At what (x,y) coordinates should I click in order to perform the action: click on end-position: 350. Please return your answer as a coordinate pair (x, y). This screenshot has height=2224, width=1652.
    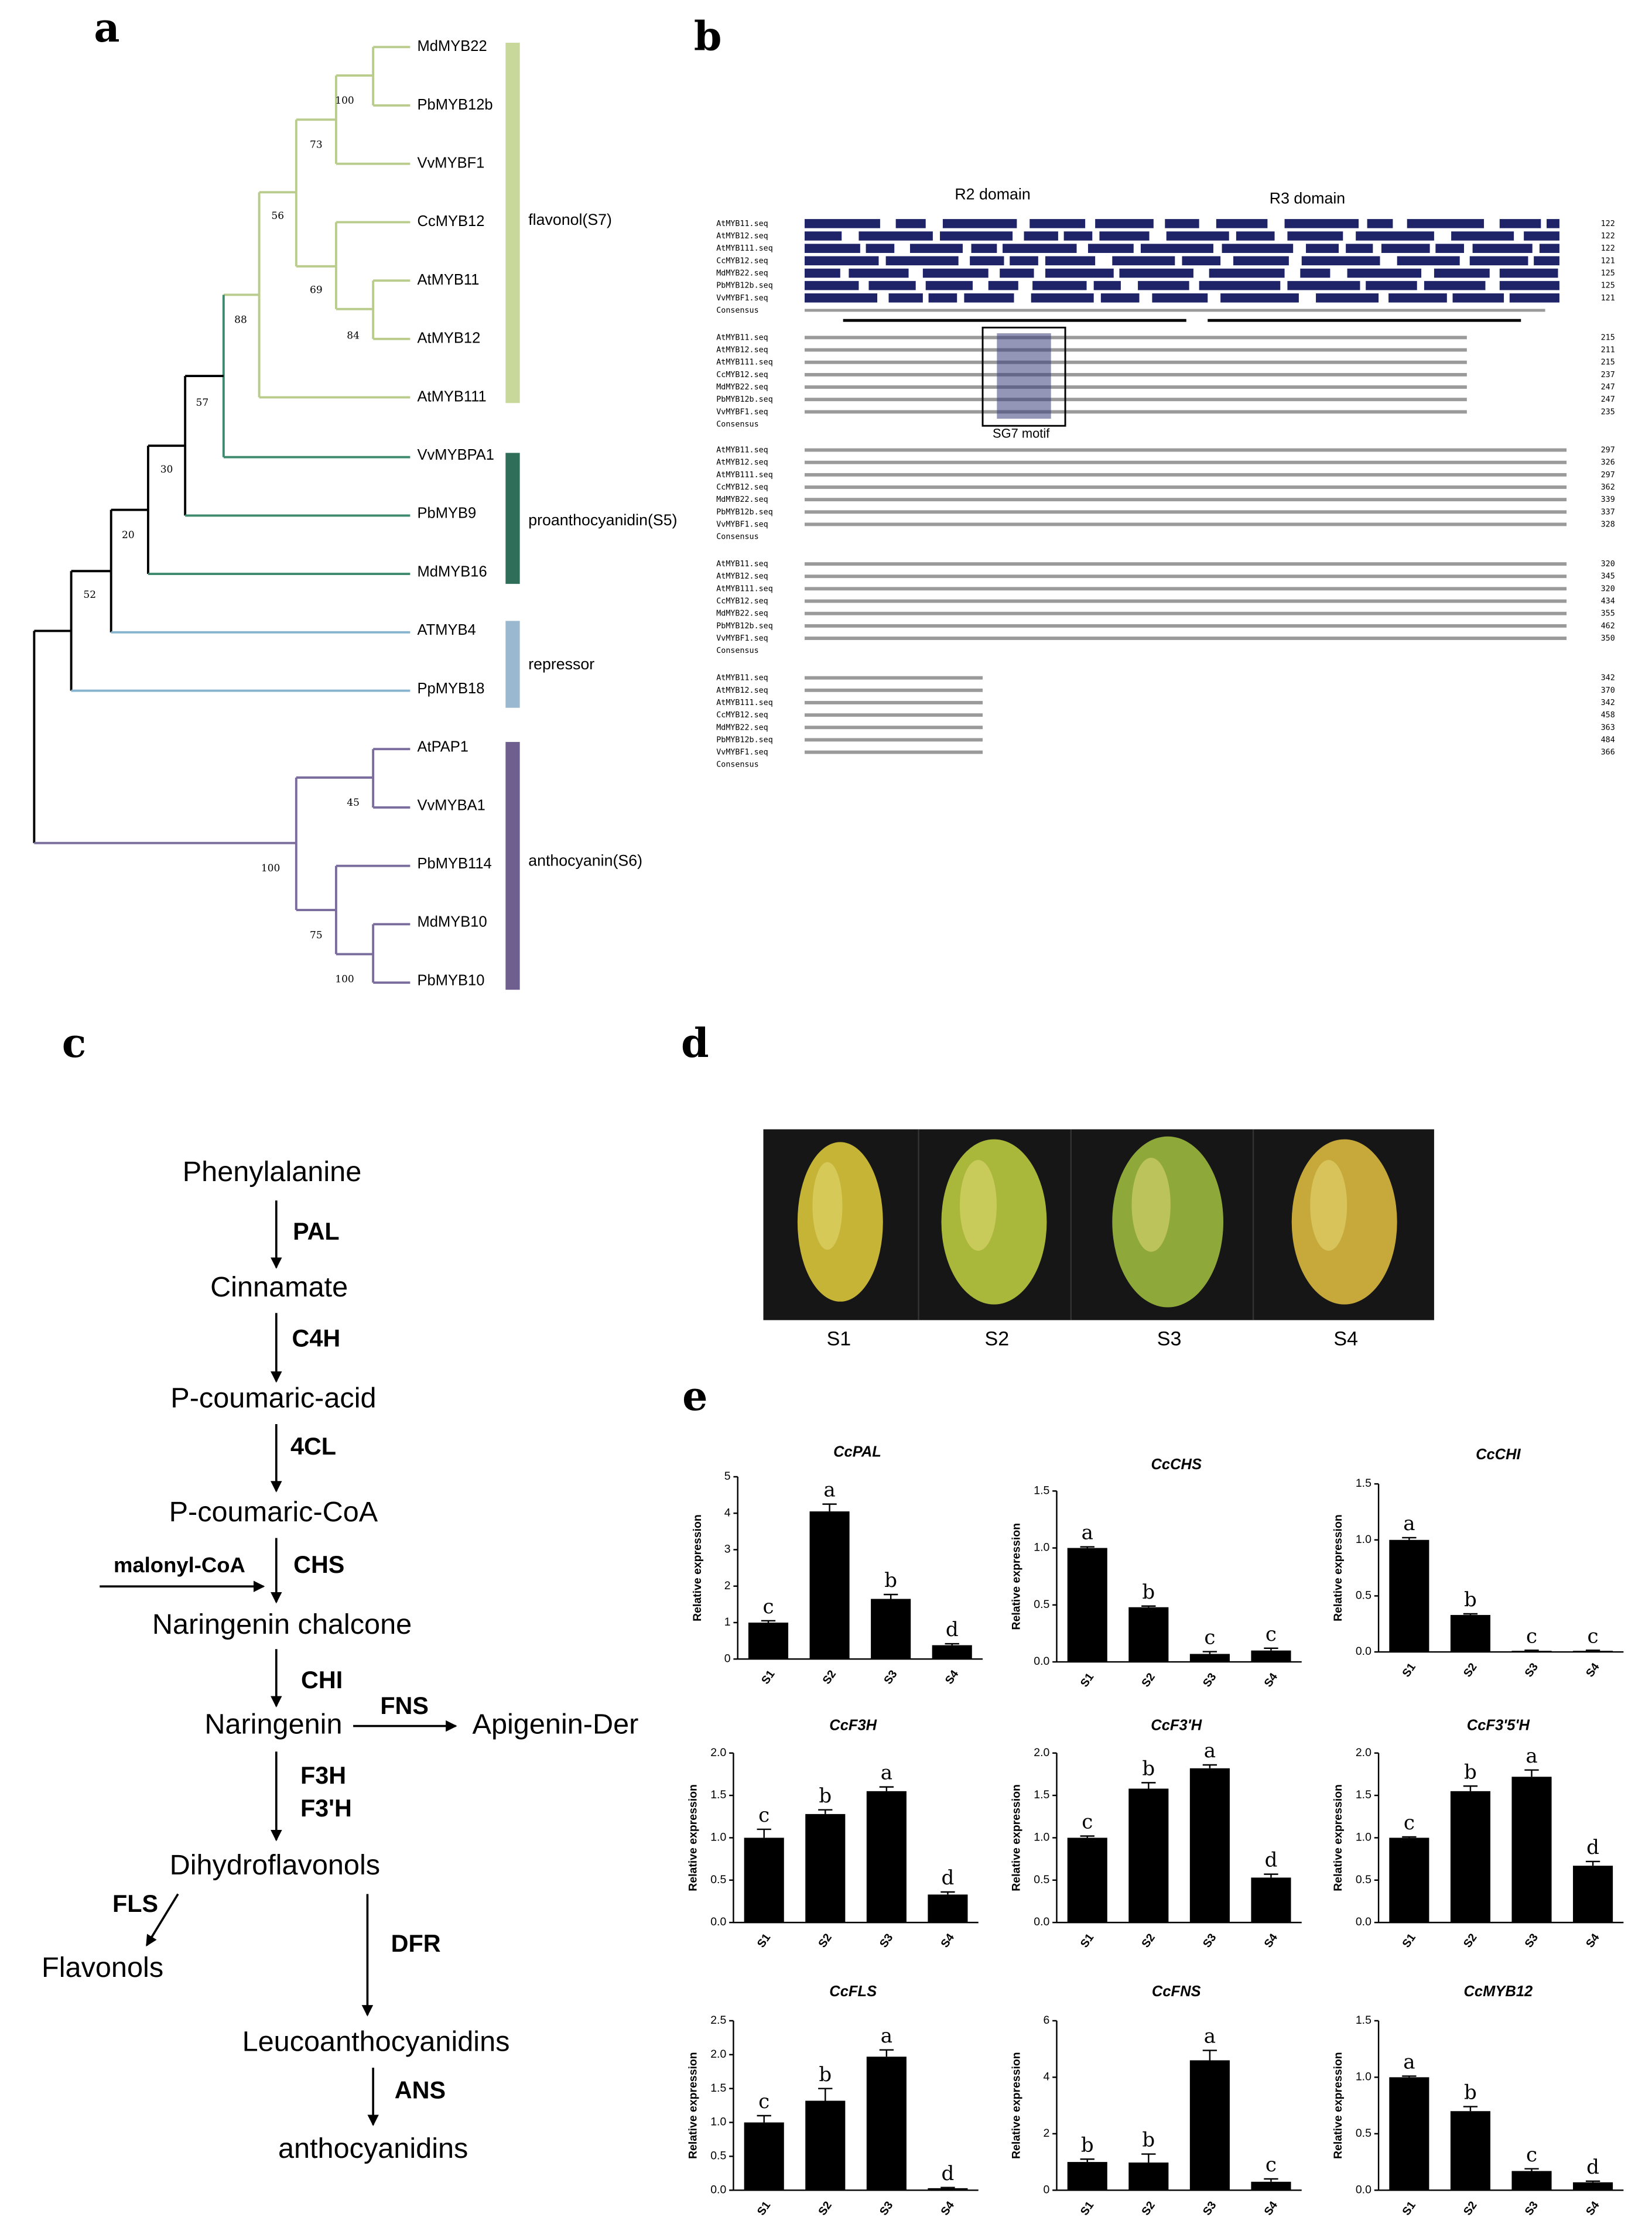
    Looking at the image, I should click on (1608, 638).